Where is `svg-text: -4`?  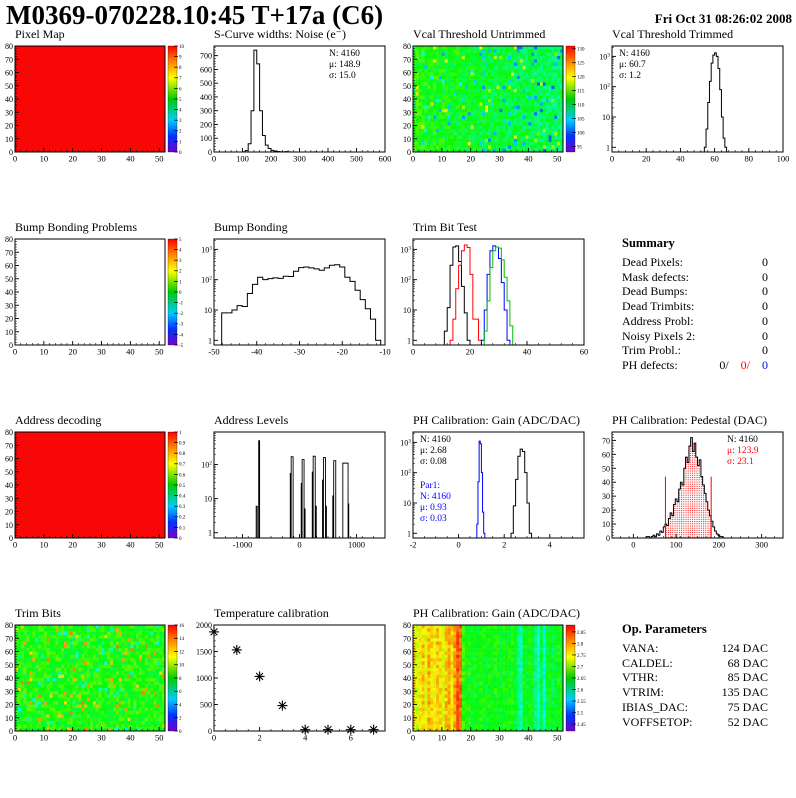
svg-text: -4 is located at coordinates (181, 335).